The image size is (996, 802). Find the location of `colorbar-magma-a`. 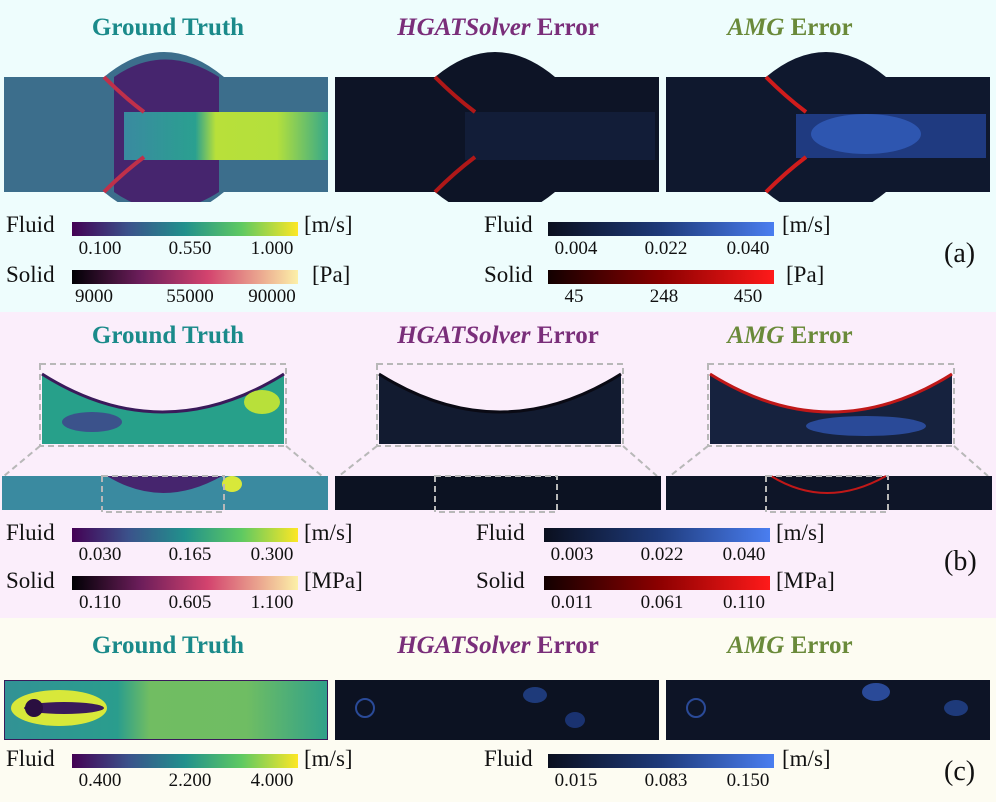

colorbar-magma-a is located at coordinates (185, 277).